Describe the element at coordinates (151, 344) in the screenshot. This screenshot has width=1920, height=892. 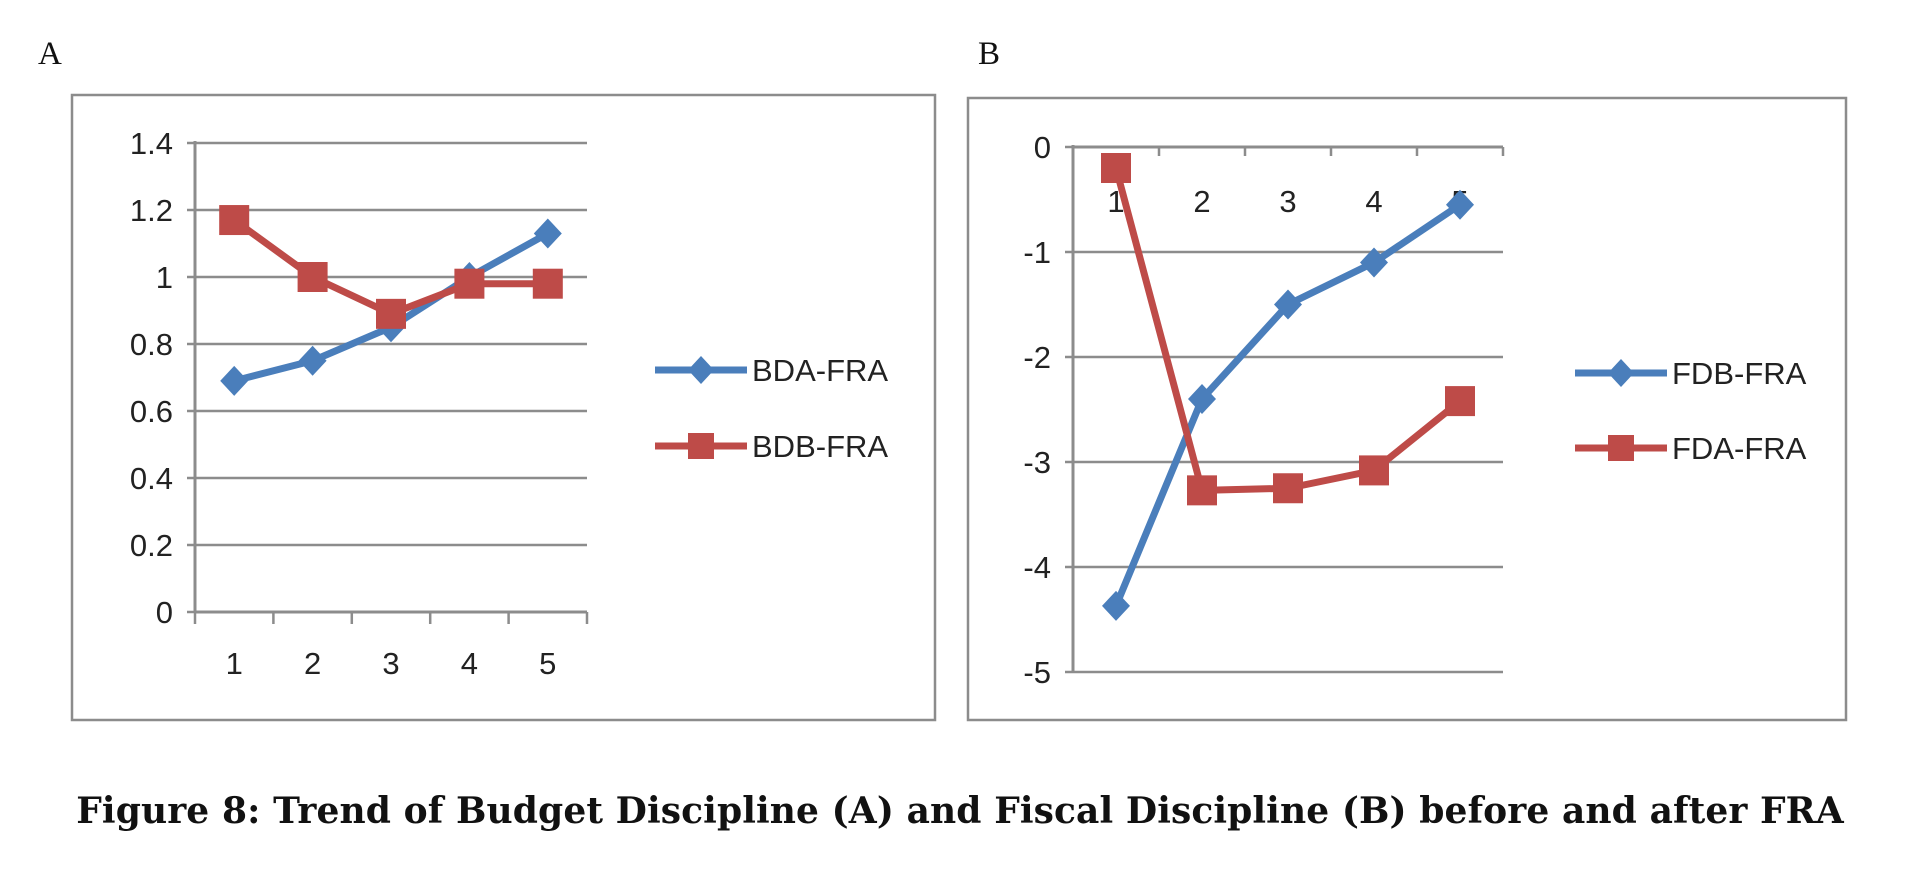
I see `y-tick-label: 0.8` at that location.